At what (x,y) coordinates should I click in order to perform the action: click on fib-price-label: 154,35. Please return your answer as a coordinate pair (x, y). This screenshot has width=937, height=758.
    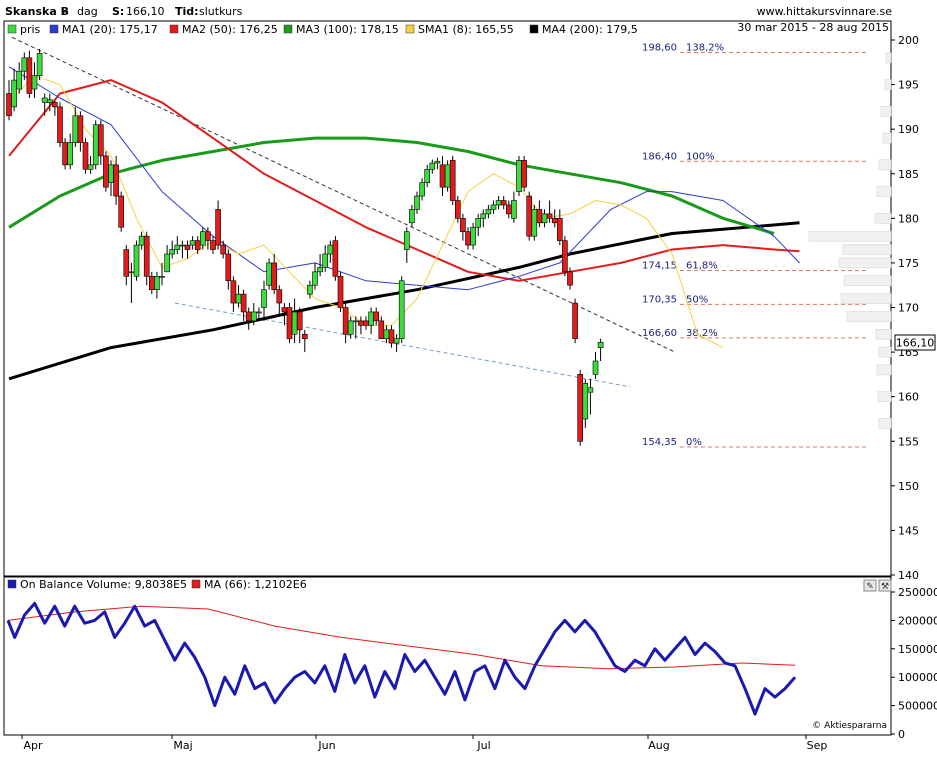
    Looking at the image, I should click on (659, 442).